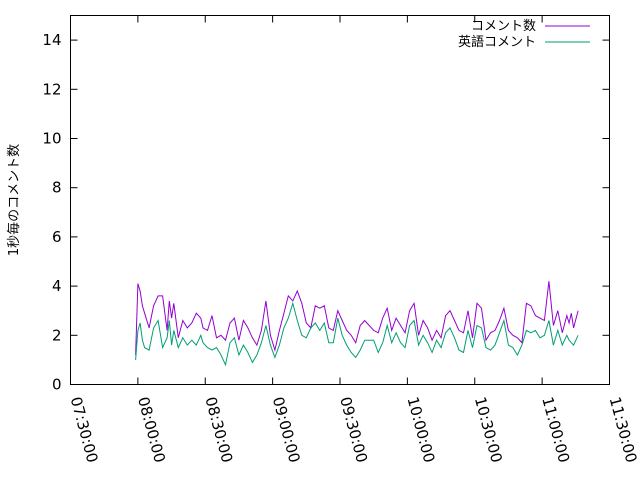 Image resolution: width=640 pixels, height=484 pixels. What do you see at coordinates (503, 26) in the screenshot?
I see `legend-label-1: コメント数` at bounding box center [503, 26].